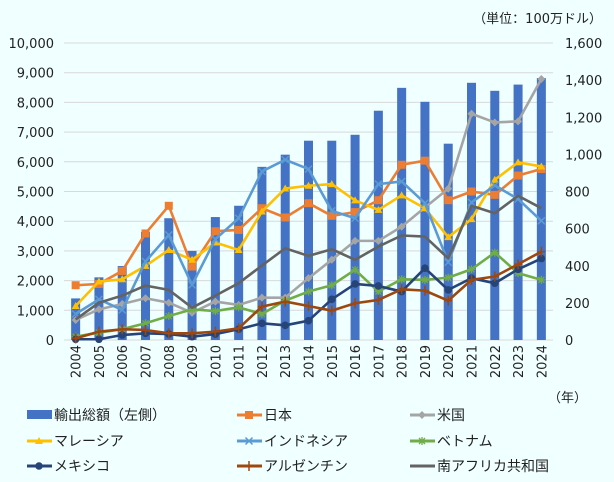 This screenshot has width=614, height=482. Describe the element at coordinates (577, 267) in the screenshot. I see `right-tick-label: 400` at that location.